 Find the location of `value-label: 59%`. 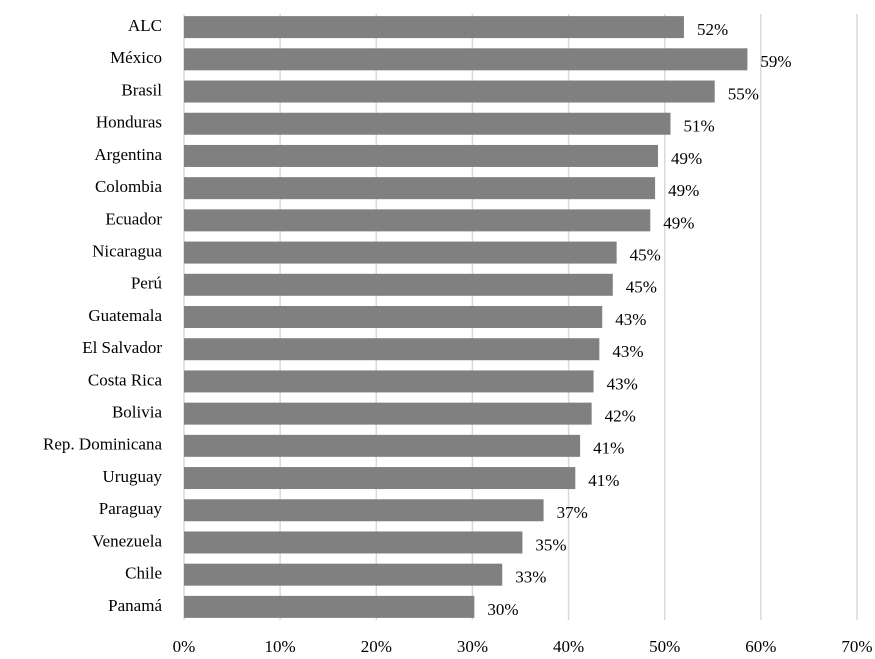

value-label: 59% is located at coordinates (775, 61).